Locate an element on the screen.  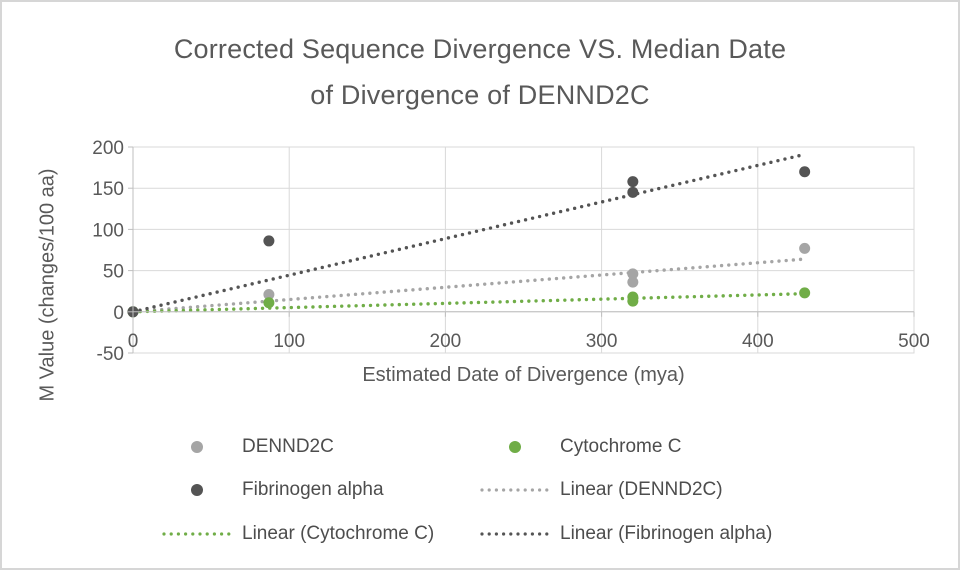
x-tick-label: 0 is located at coordinates (133, 341).